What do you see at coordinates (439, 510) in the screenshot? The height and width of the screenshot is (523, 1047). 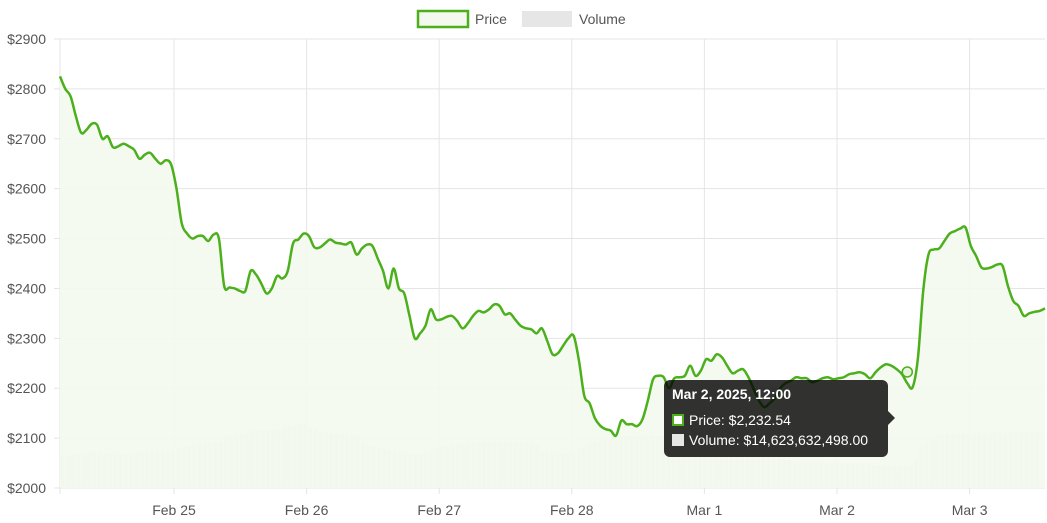 I see `x-tick-label: Feb 27` at bounding box center [439, 510].